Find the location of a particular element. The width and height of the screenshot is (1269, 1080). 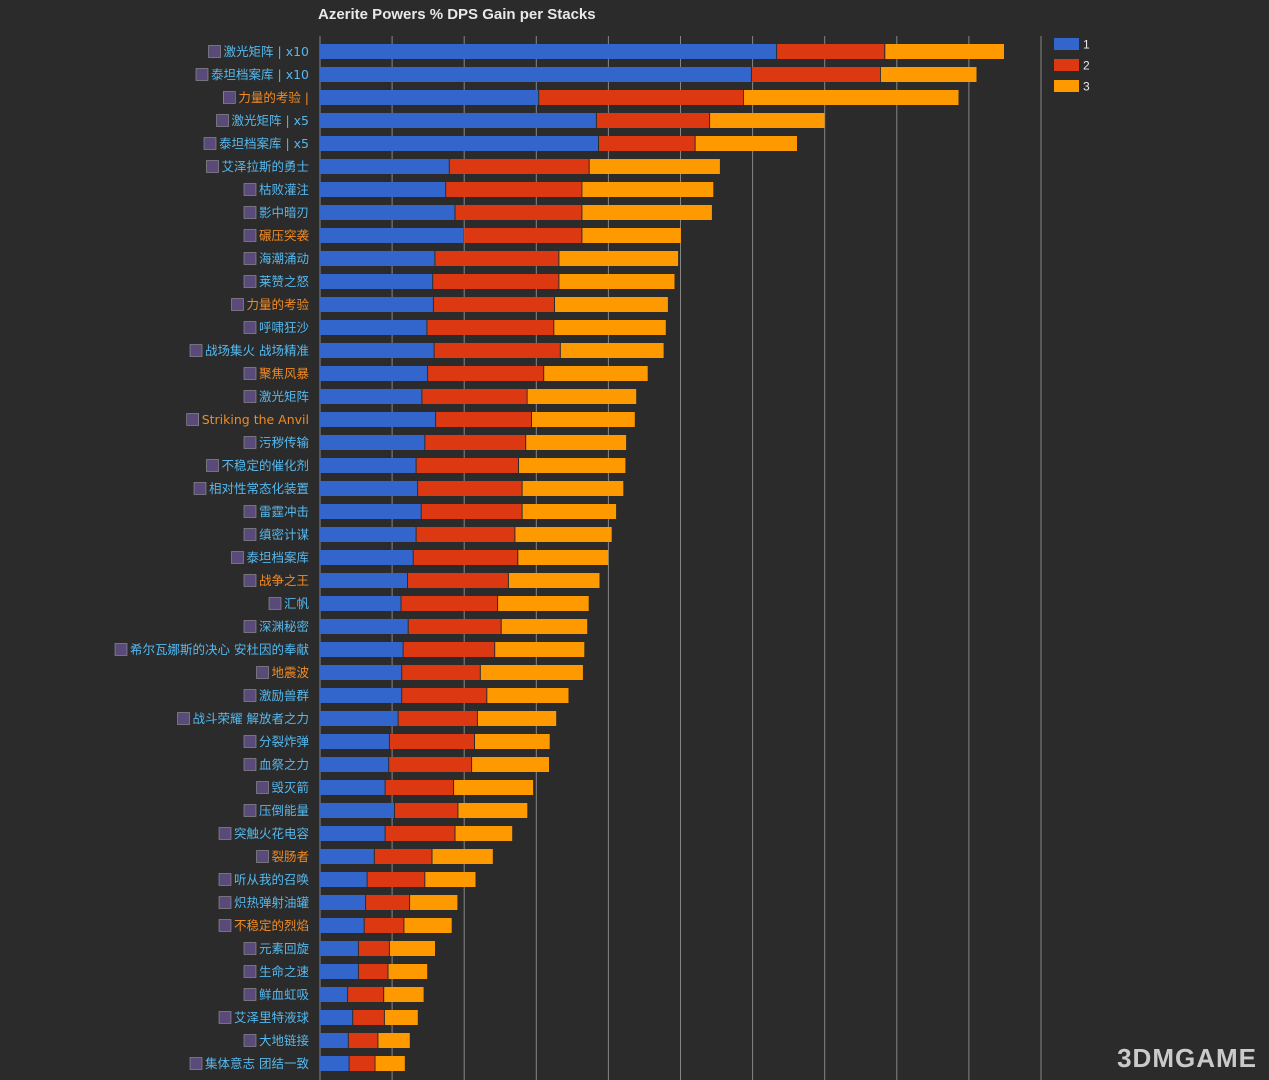

legend-label: 3 is located at coordinates (1086, 87).